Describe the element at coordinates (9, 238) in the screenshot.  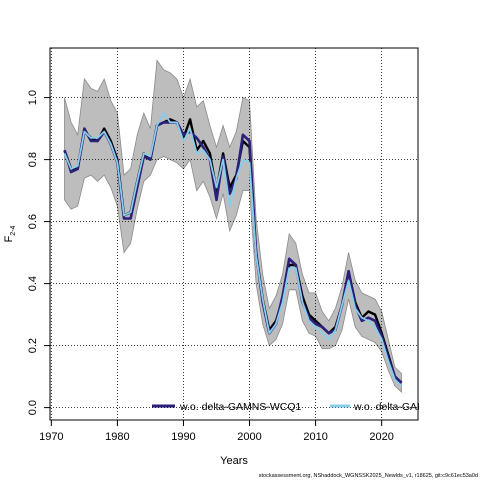
I see `y-axis-title-main: F` at that location.